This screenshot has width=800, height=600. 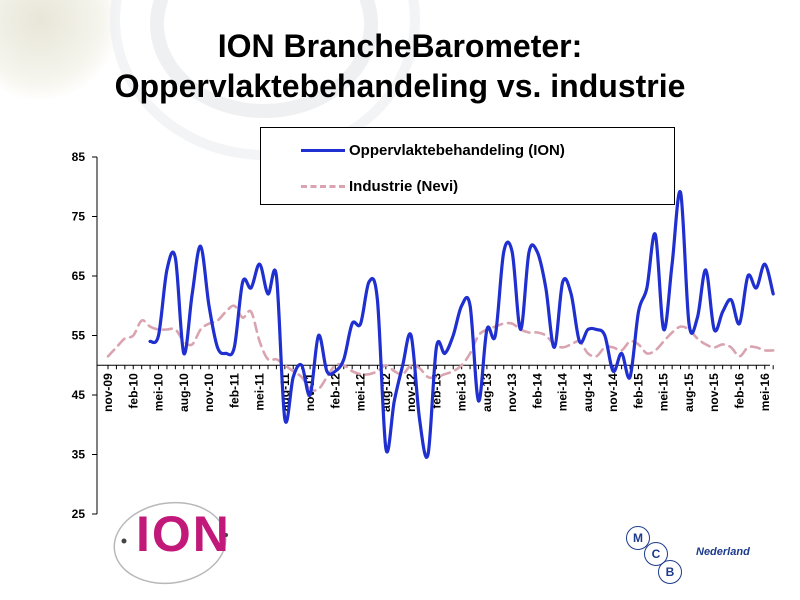 I want to click on legend-label-ion: Oppervlaktebehandeling (ION), so click(x=457, y=150).